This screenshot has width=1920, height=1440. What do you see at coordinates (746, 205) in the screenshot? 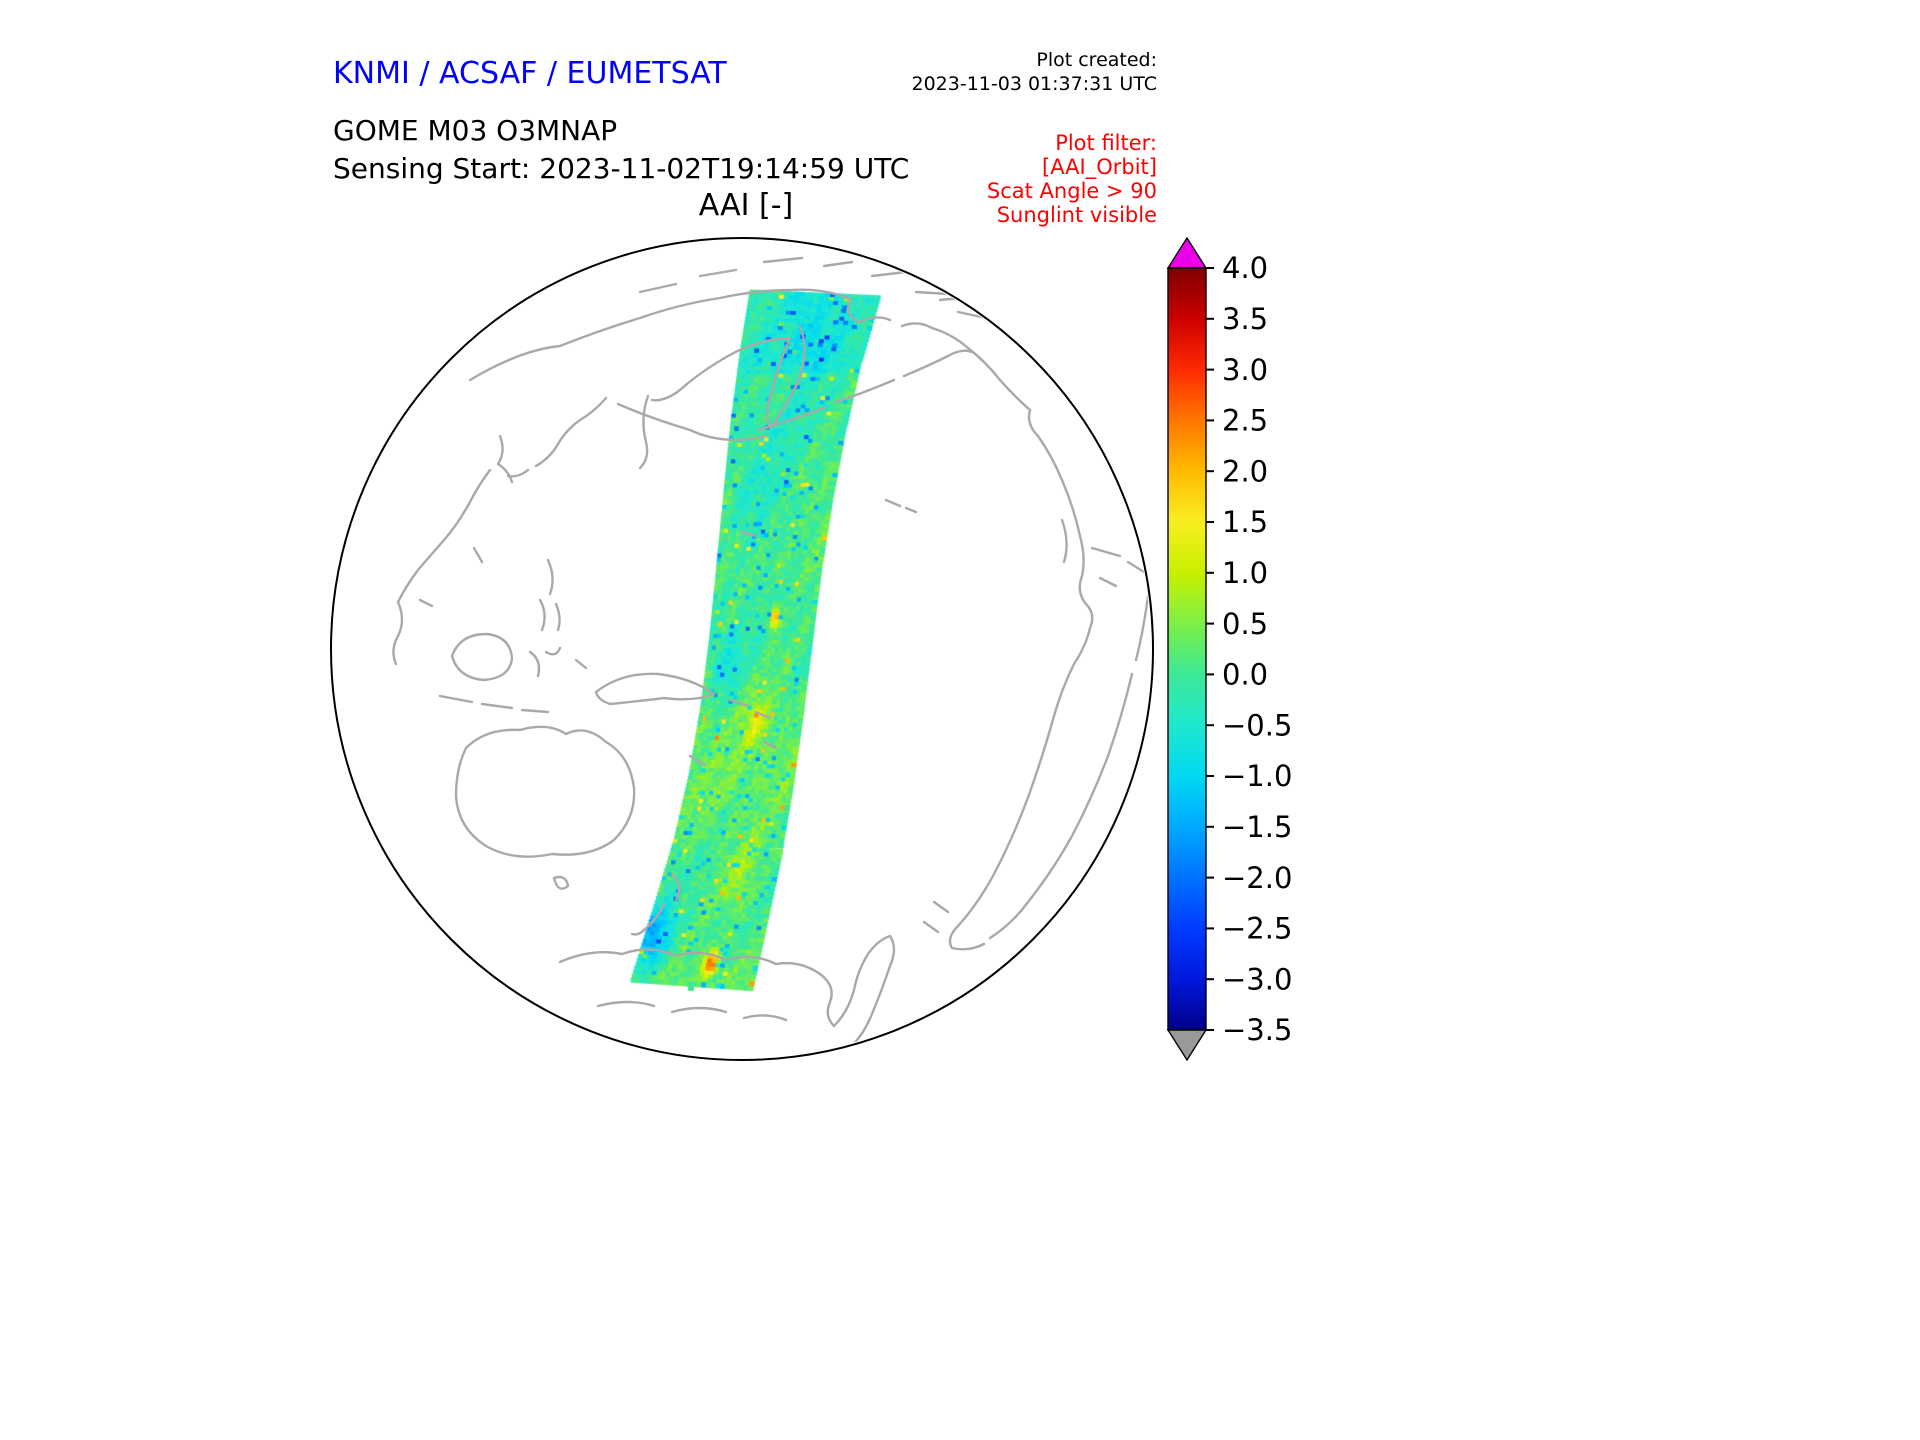
I see `chart-title: AAI [-]` at bounding box center [746, 205].